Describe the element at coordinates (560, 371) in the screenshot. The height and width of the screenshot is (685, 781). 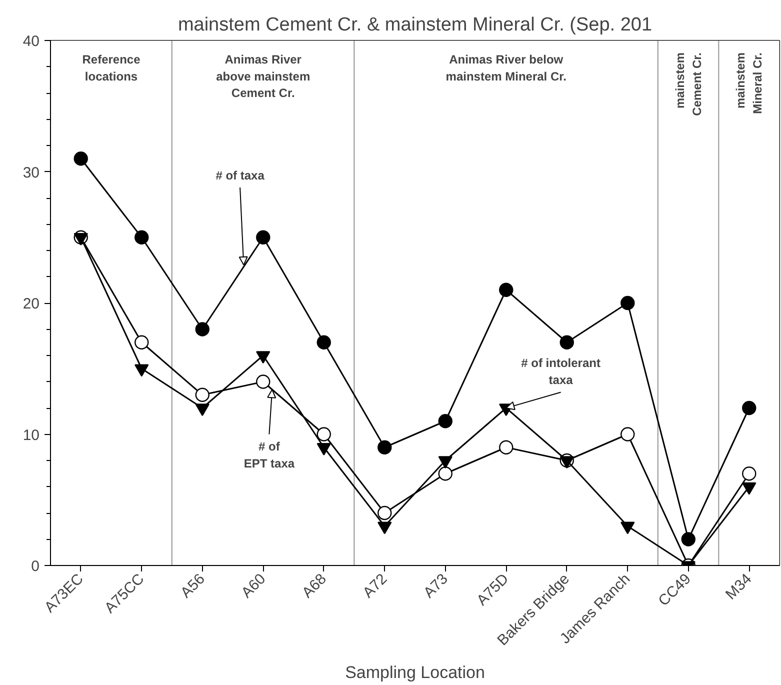
I see `annotation: # of intolerant taxa` at that location.